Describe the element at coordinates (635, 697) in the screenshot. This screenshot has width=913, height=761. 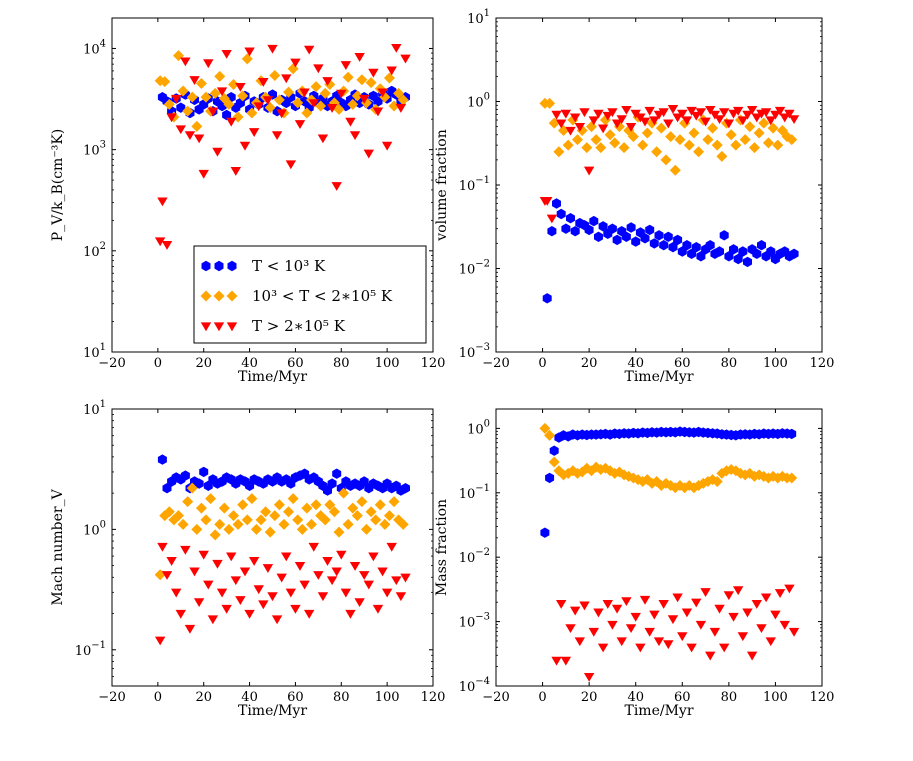
I see `x-tick-label: 40` at that location.